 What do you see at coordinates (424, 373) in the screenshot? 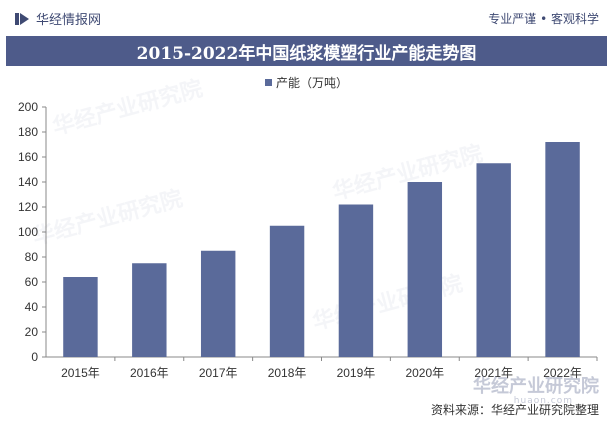
I see `x-tick-label: 2020年` at bounding box center [424, 373].